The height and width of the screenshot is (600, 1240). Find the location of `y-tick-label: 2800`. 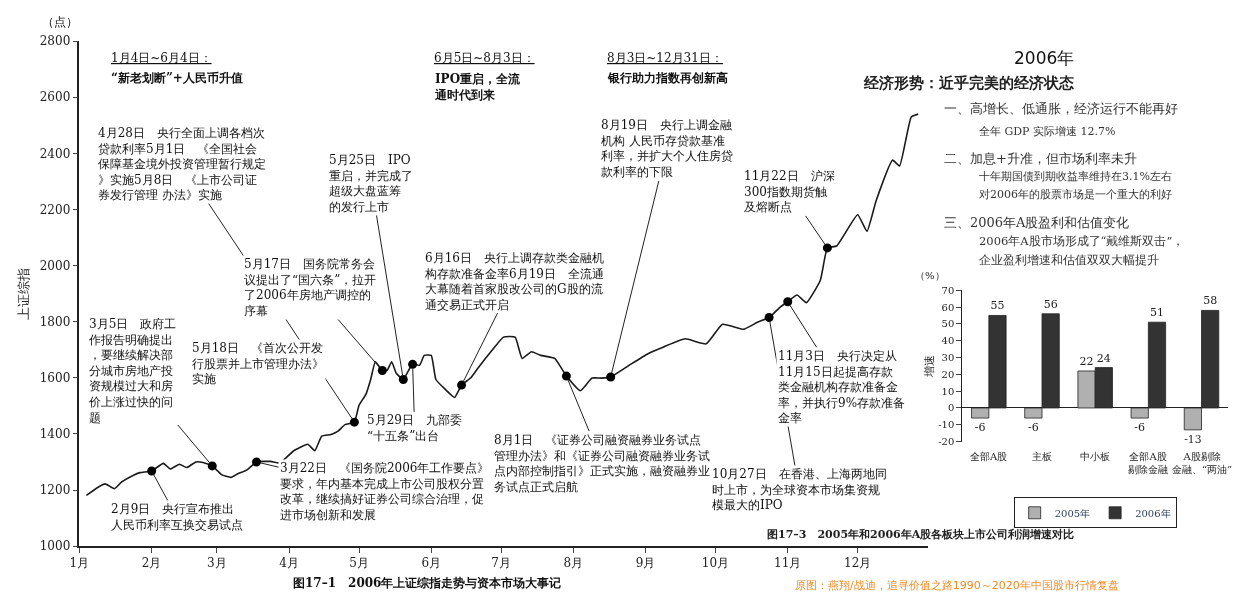

y-tick-label: 2800 is located at coordinates (55, 41).